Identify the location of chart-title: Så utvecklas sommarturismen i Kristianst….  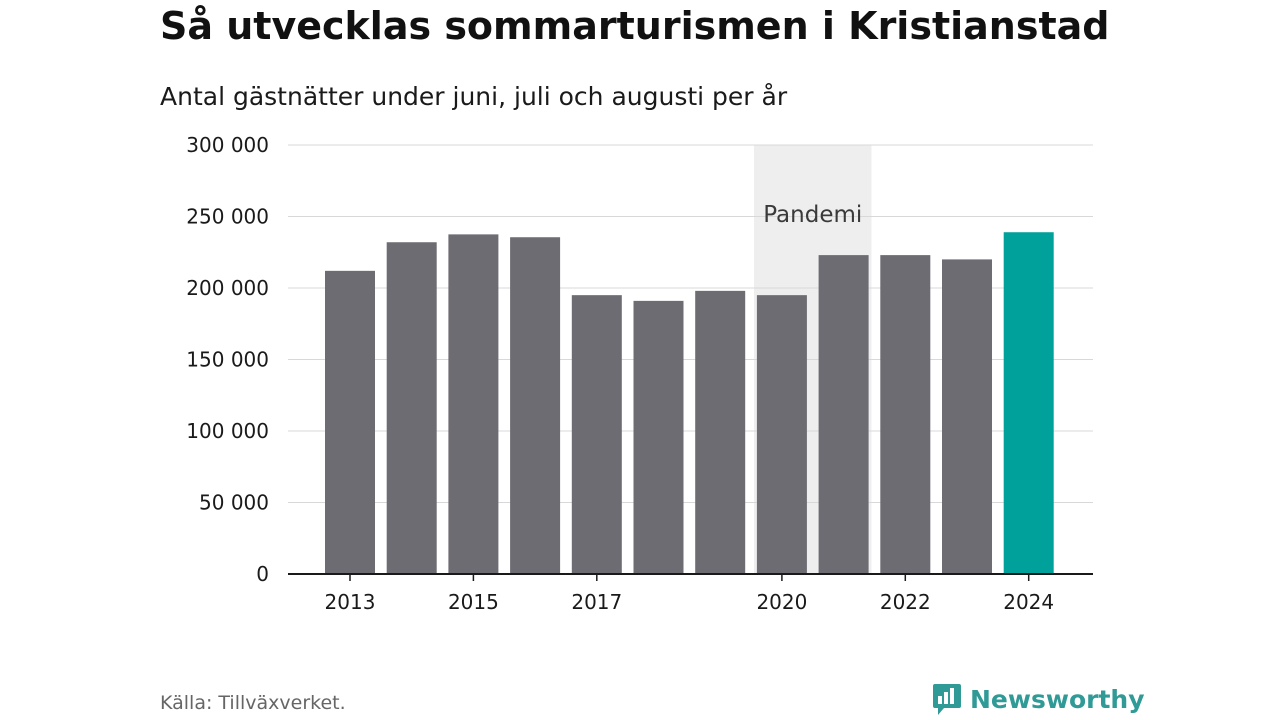
(635, 26).